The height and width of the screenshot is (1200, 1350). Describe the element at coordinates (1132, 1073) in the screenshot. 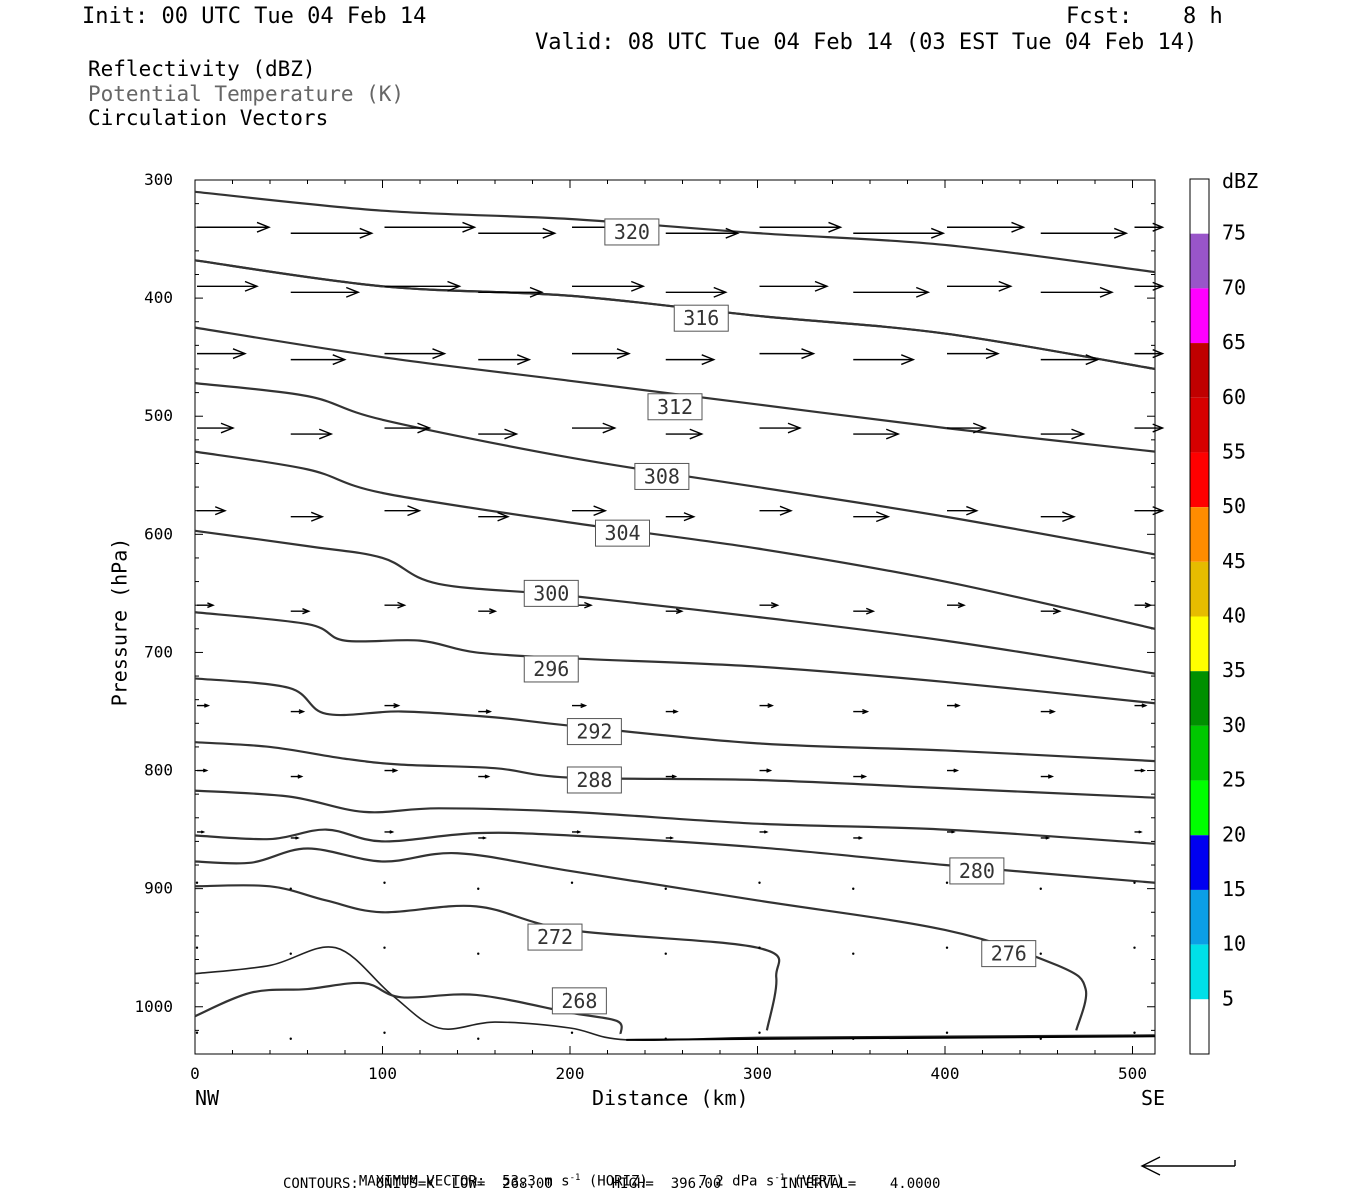

I see `x-tick-label: 500` at that location.